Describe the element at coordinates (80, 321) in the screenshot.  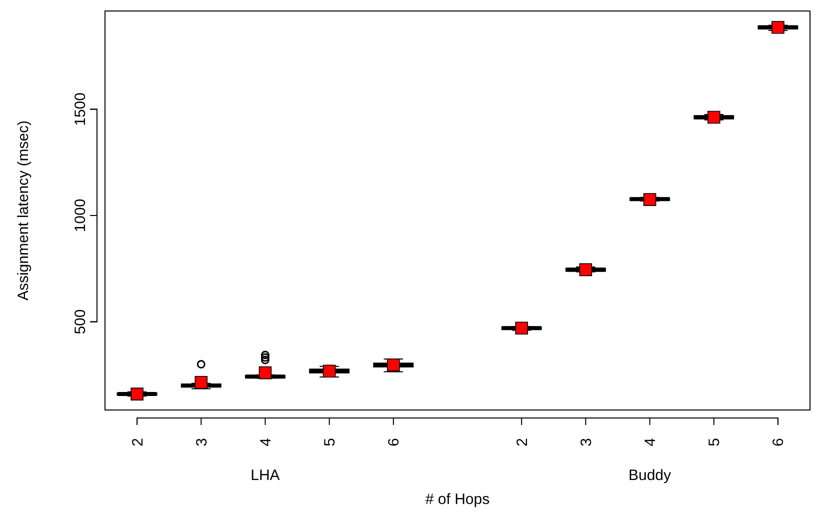
I see `y-tick-label: 500` at that location.